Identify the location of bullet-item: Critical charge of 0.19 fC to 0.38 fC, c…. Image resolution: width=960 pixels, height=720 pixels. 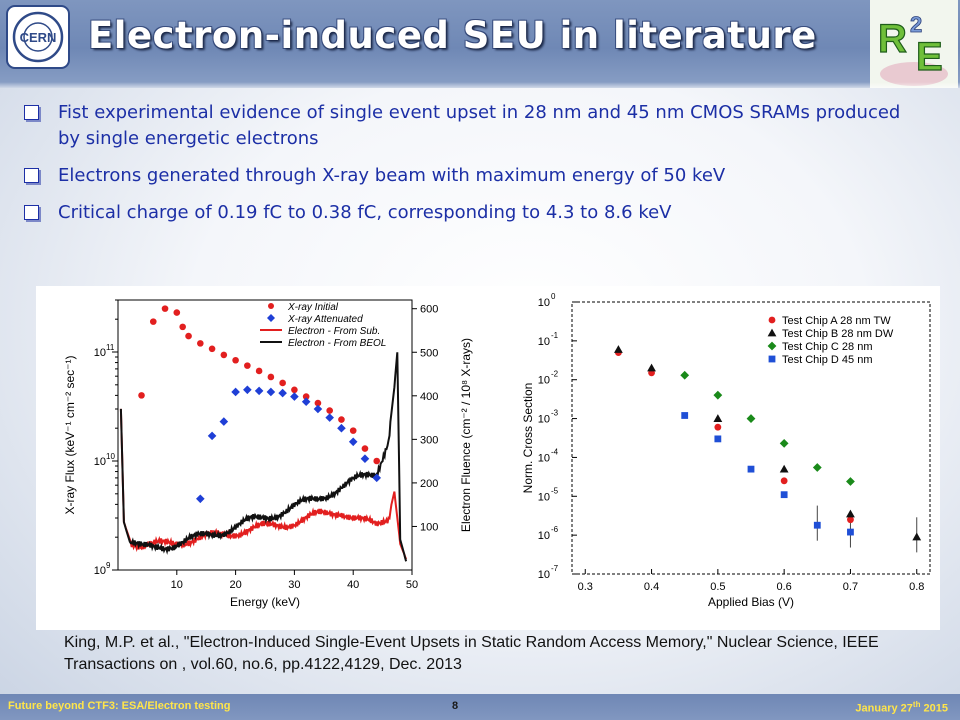
(472, 213).